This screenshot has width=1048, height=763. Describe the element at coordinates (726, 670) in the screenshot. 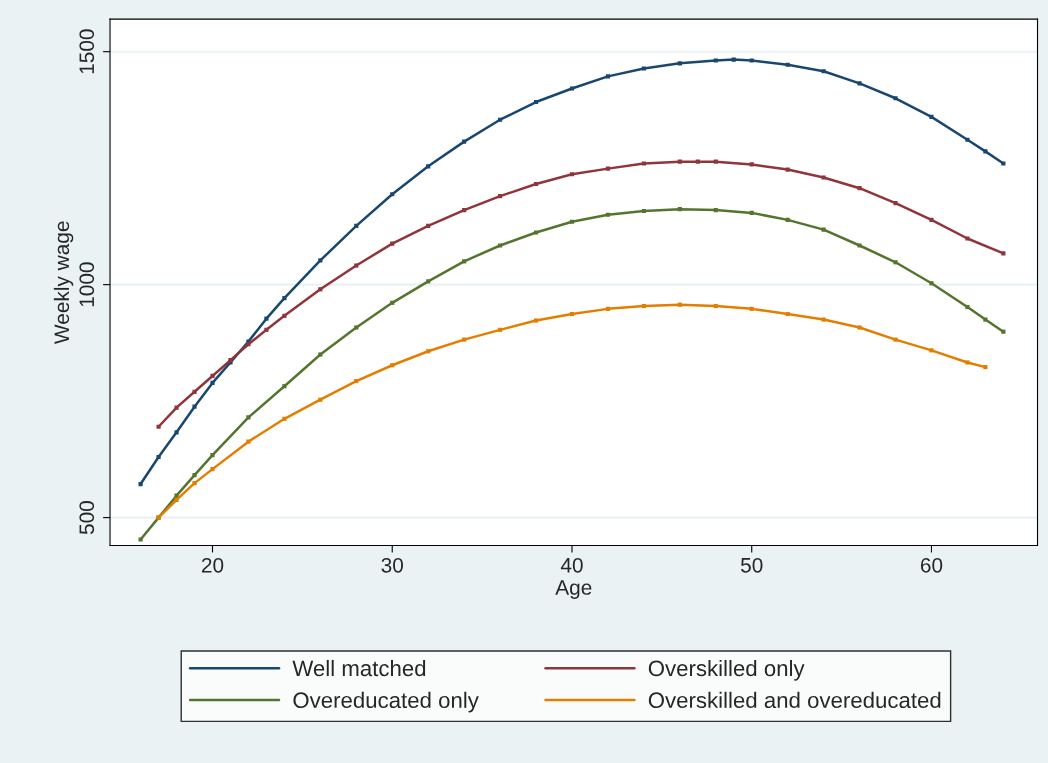

I see `legend-label: Overskilled only` at that location.